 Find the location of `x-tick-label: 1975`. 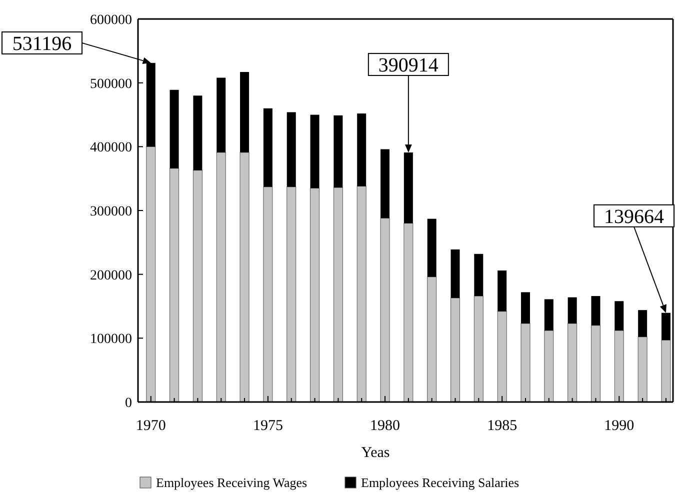

x-tick-label: 1975 is located at coordinates (267, 426).